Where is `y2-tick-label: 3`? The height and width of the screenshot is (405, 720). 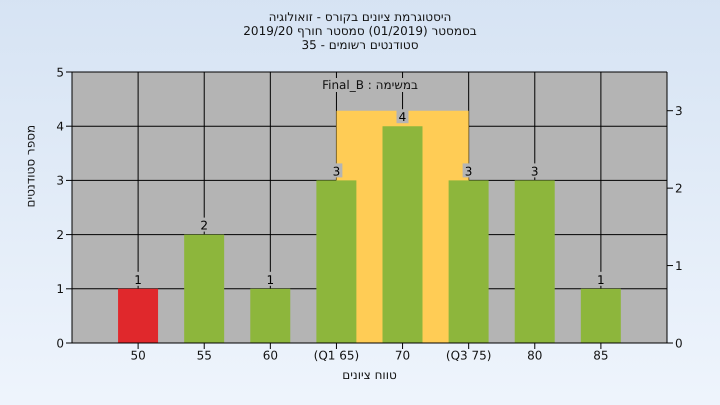
y2-tick-label: 3 is located at coordinates (679, 111).